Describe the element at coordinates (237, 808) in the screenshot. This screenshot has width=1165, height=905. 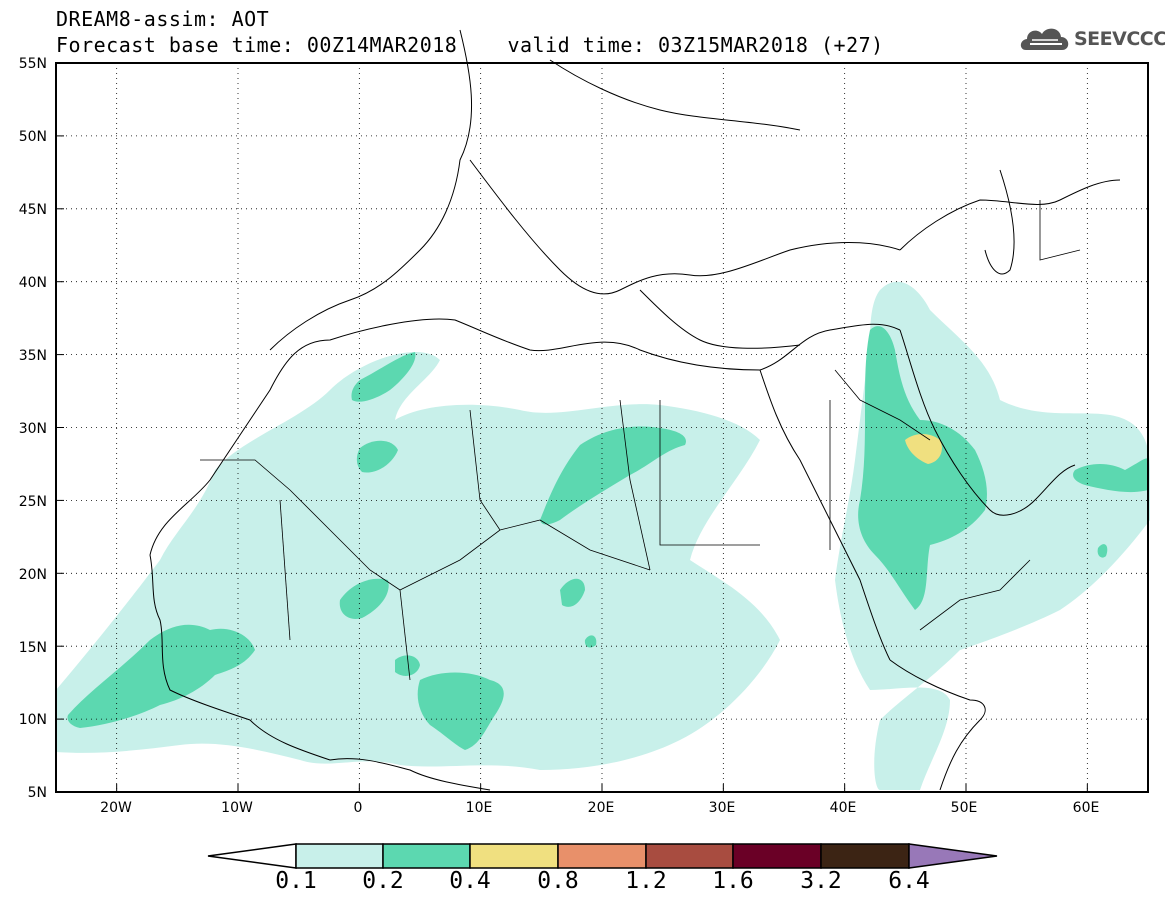
I see `lon-label-10w: 10W` at that location.